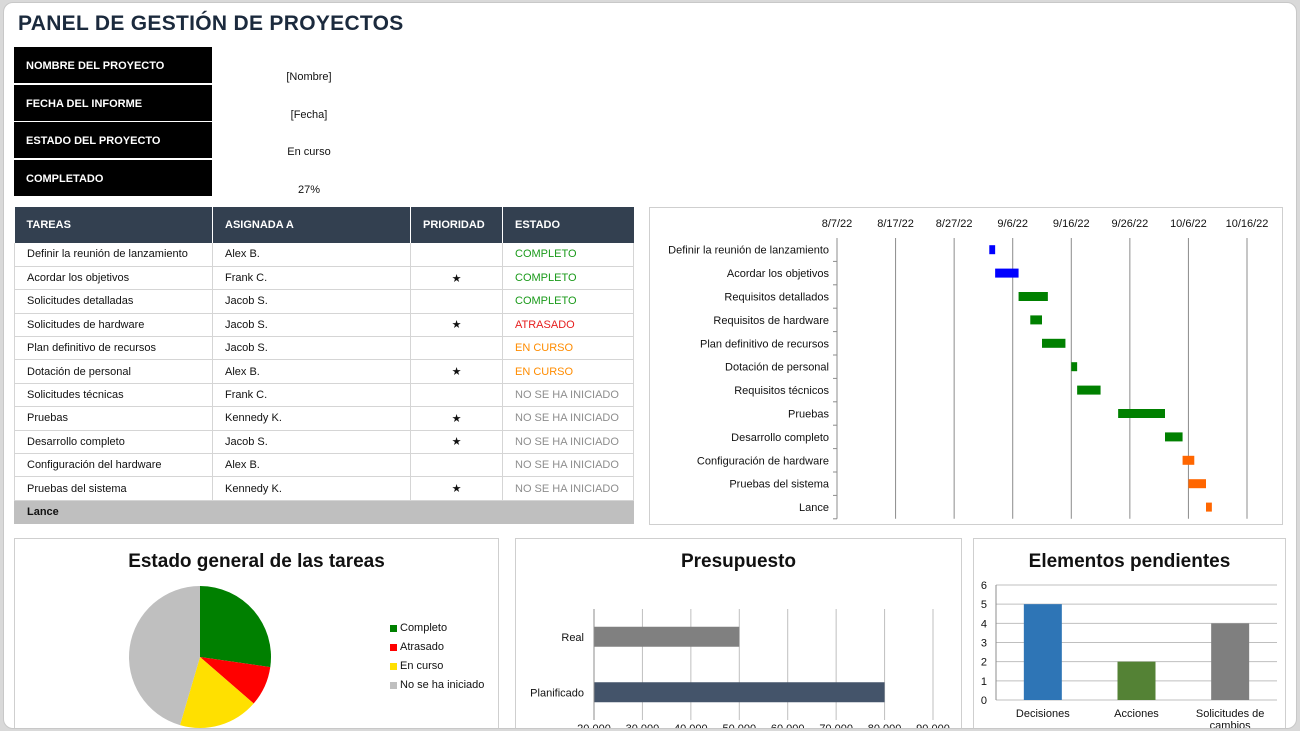  Describe the element at coordinates (113, 488) in the screenshot. I see `task-cell: Pruebas del sistema` at that location.